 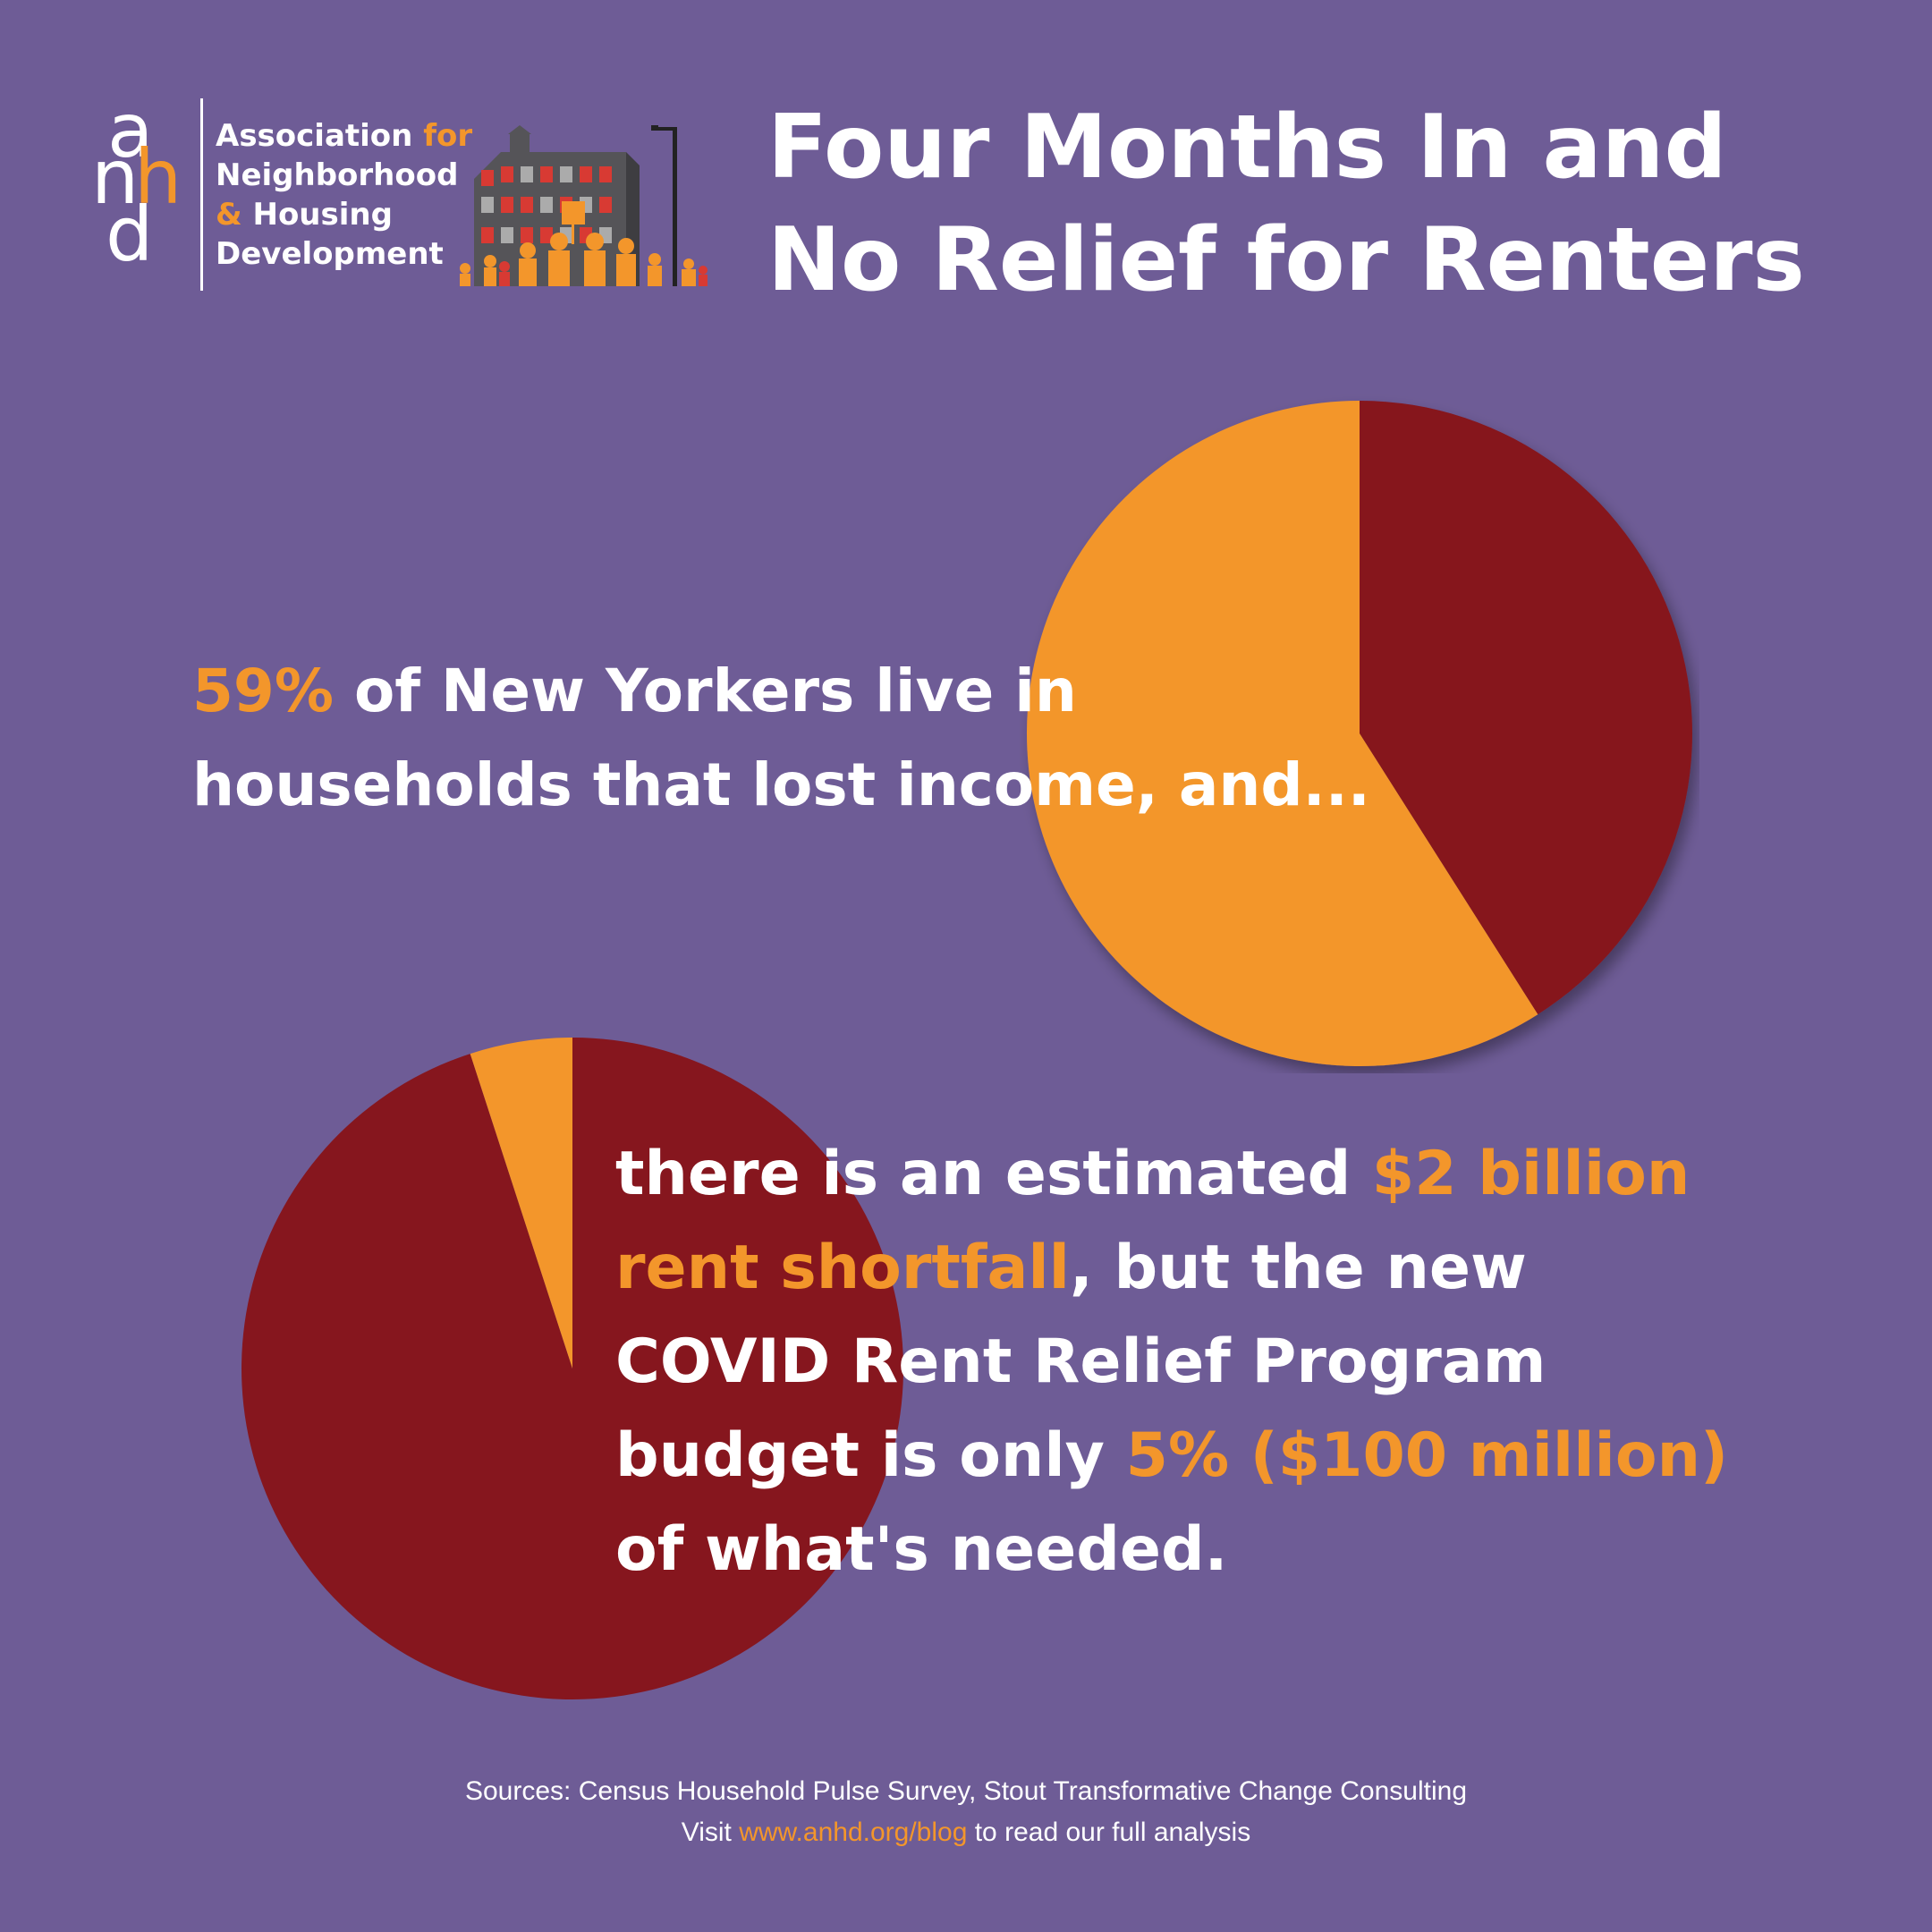 I want to click on statement-income-loss-line-1: 59% of New Yorkers live in, so click(x=781, y=691).